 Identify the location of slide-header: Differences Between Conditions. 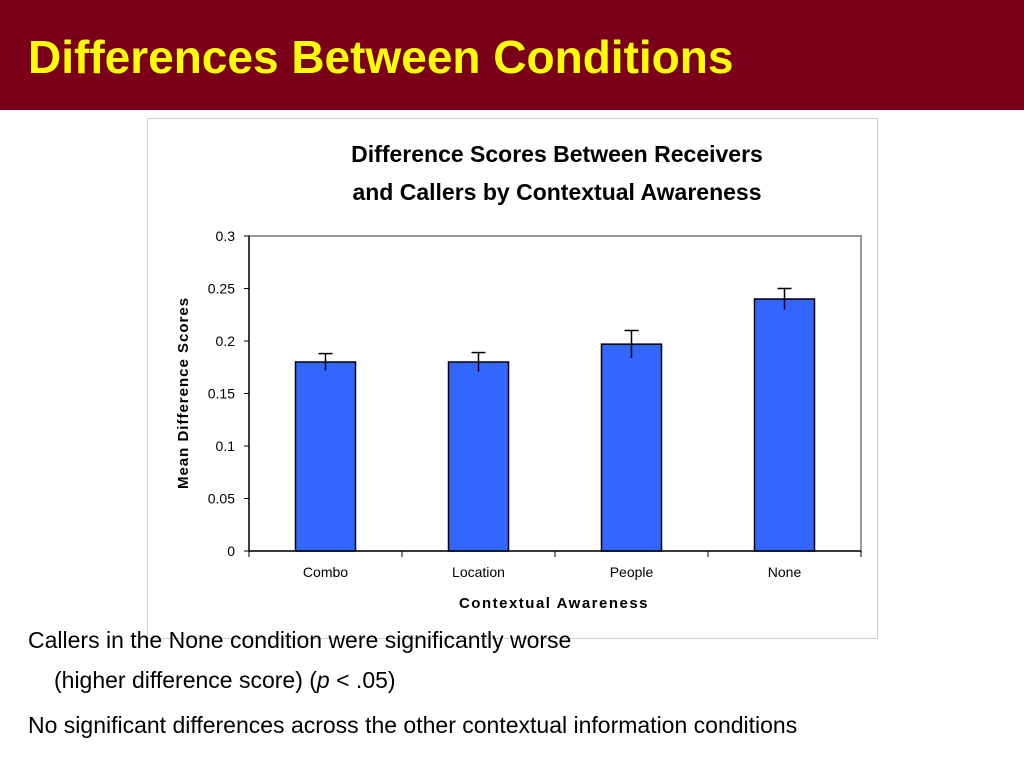
(512, 55).